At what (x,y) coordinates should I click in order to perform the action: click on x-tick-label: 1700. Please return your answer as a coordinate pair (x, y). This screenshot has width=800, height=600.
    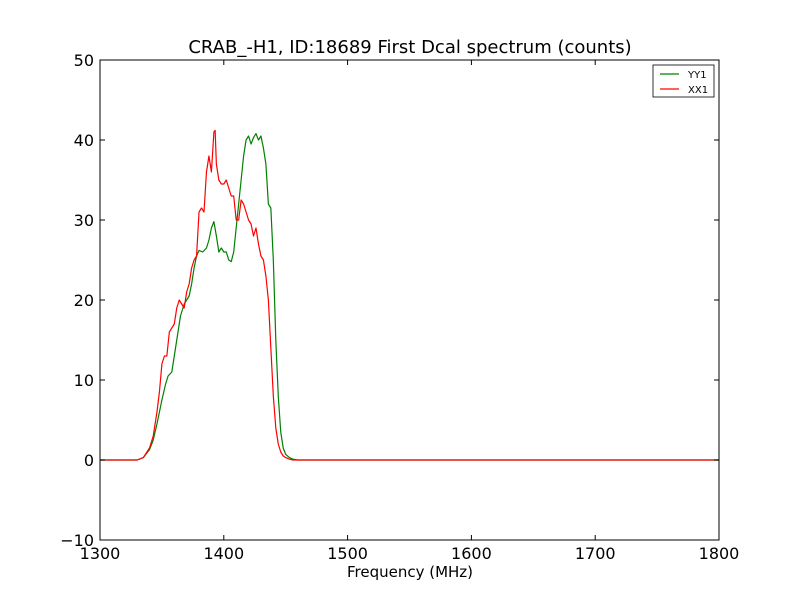
    Looking at the image, I should click on (595, 553).